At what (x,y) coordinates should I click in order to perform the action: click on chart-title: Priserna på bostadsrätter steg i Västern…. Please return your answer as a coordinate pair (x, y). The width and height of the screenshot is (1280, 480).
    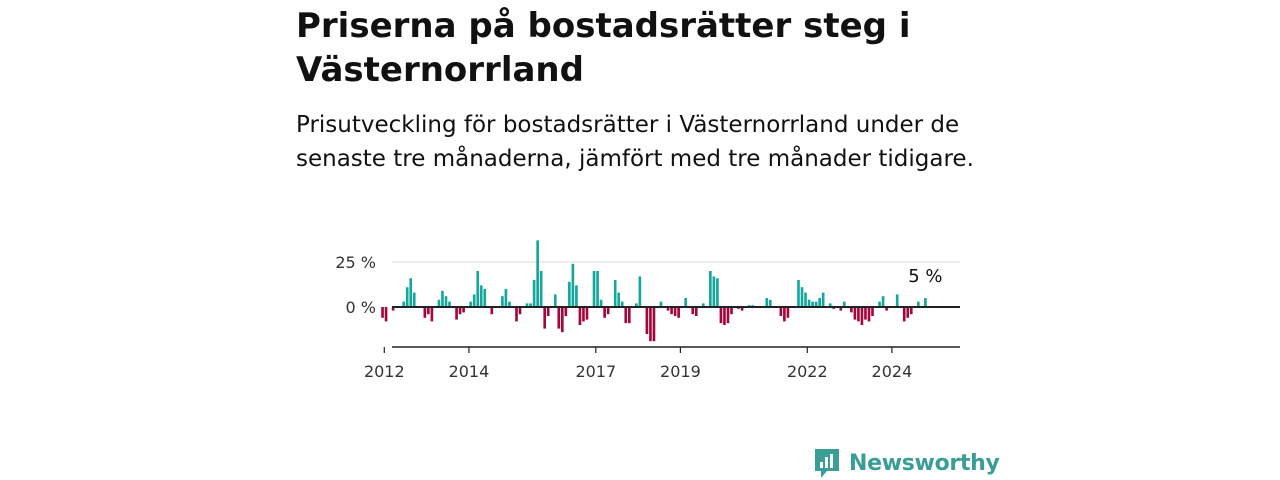
    Looking at the image, I should click on (603, 48).